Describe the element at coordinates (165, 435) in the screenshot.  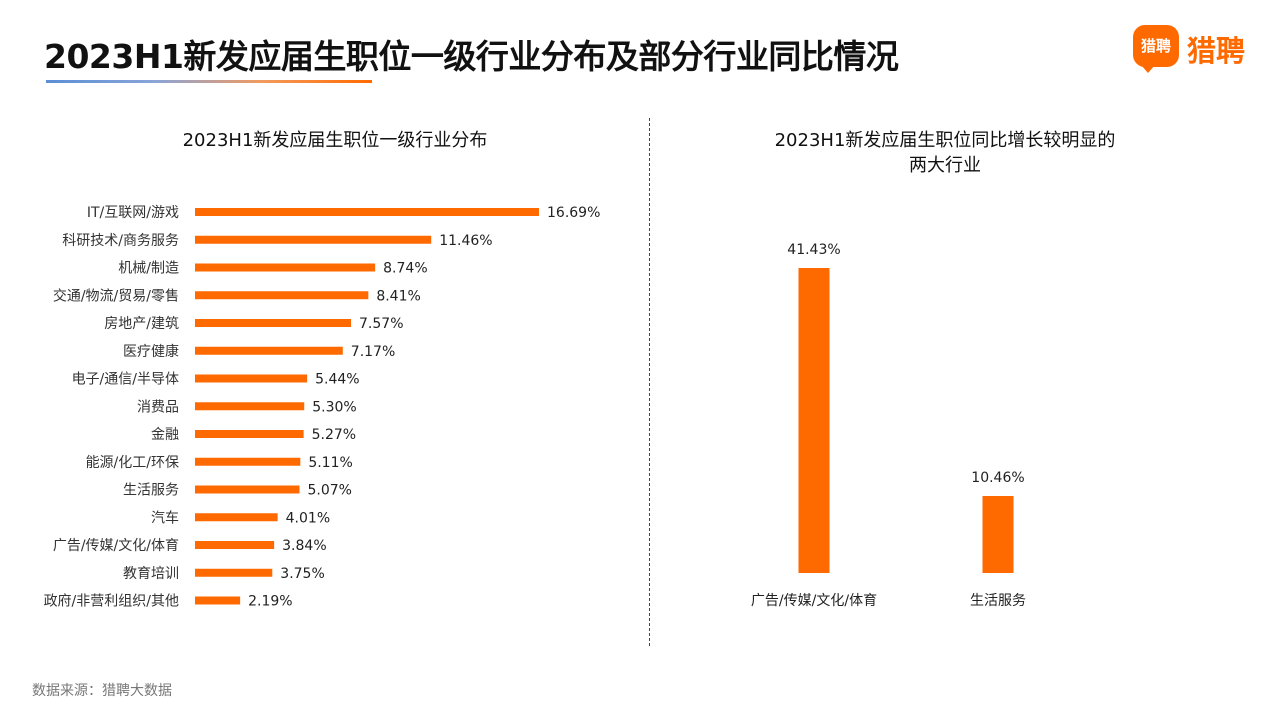
I see `category-label: 金融` at that location.